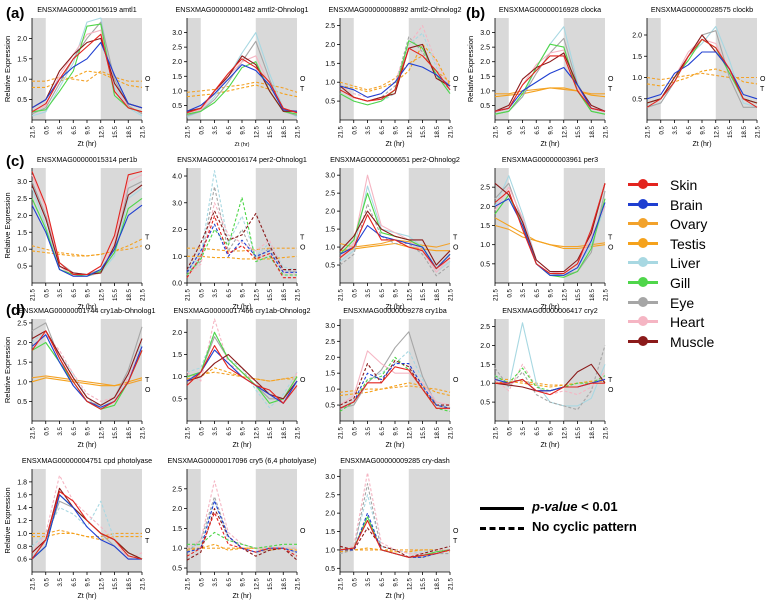 Image resolution: width=769 pixels, height=609 pixels. What do you see at coordinates (22, 495) in the screenshot?
I see `y-tick-label: 1.6` at bounding box center [22, 495].